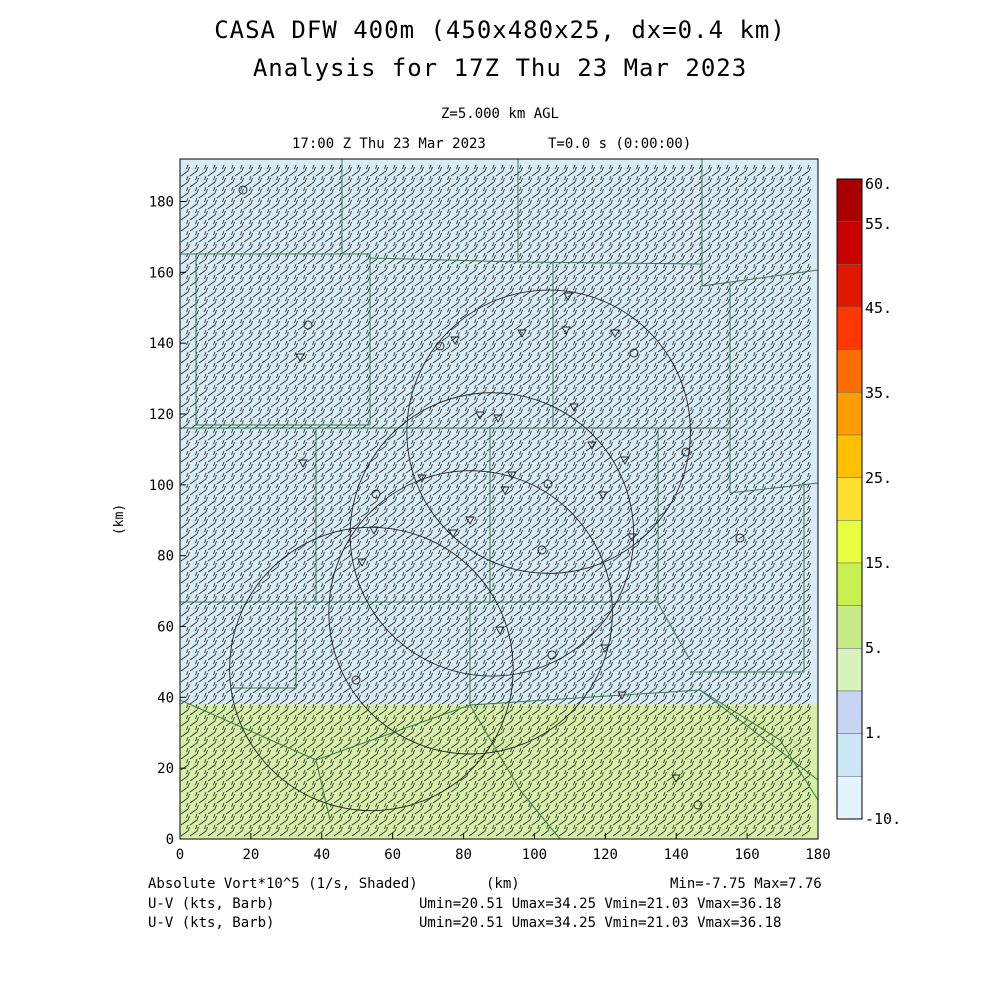 The width and height of the screenshot is (1000, 1000). Describe the element at coordinates (250, 855) in the screenshot. I see `x-tick-label: 20` at that location.